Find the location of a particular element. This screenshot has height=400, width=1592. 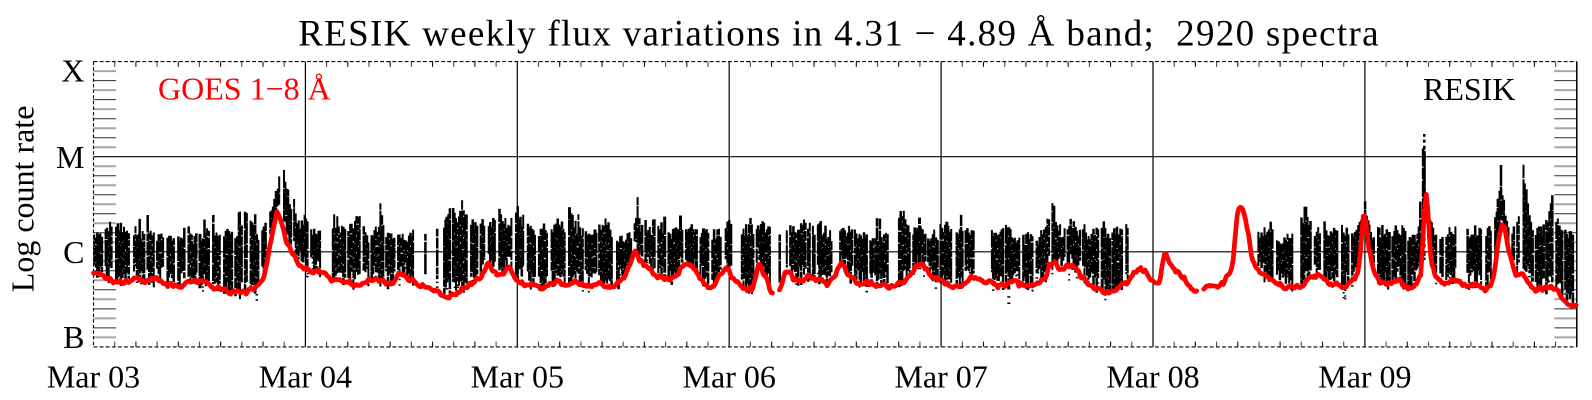

svg-text: C is located at coordinates (73, 252).